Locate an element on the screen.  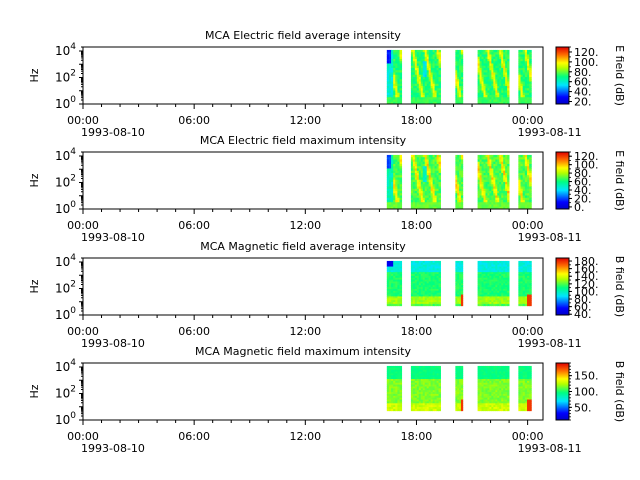
date-label-start: 1993-08-10 is located at coordinates (113, 237).